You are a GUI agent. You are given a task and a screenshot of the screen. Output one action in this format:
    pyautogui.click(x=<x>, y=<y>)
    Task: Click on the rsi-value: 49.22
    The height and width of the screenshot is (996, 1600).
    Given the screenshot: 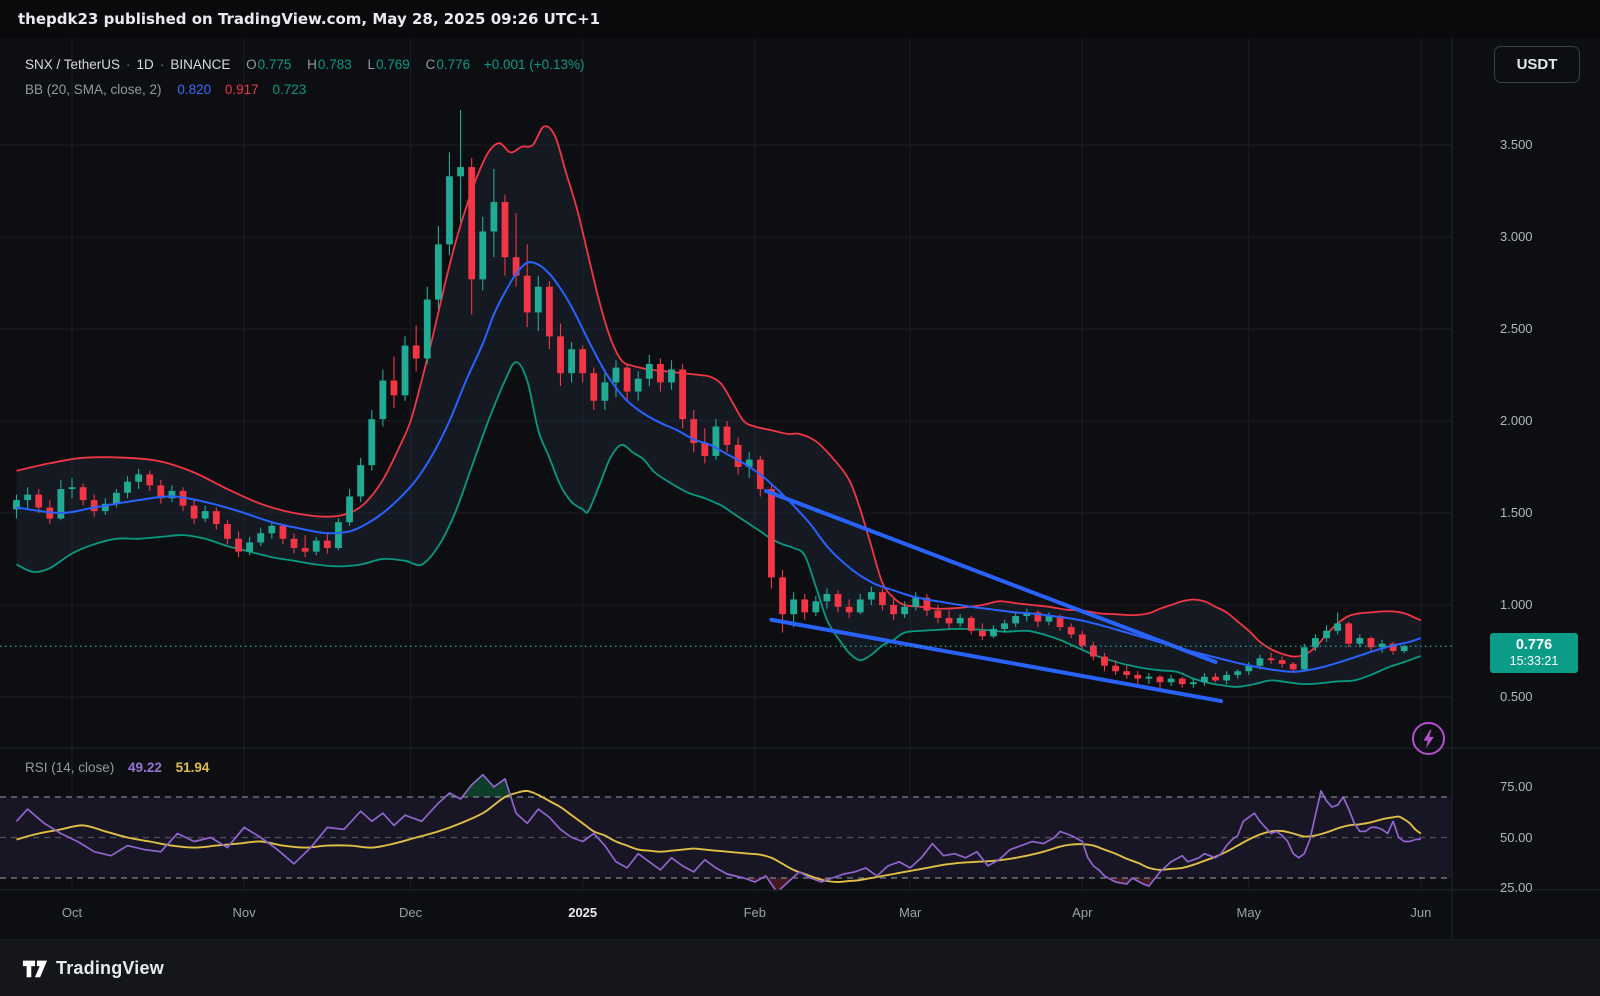 What is the action you would take?
    pyautogui.click(x=145, y=767)
    